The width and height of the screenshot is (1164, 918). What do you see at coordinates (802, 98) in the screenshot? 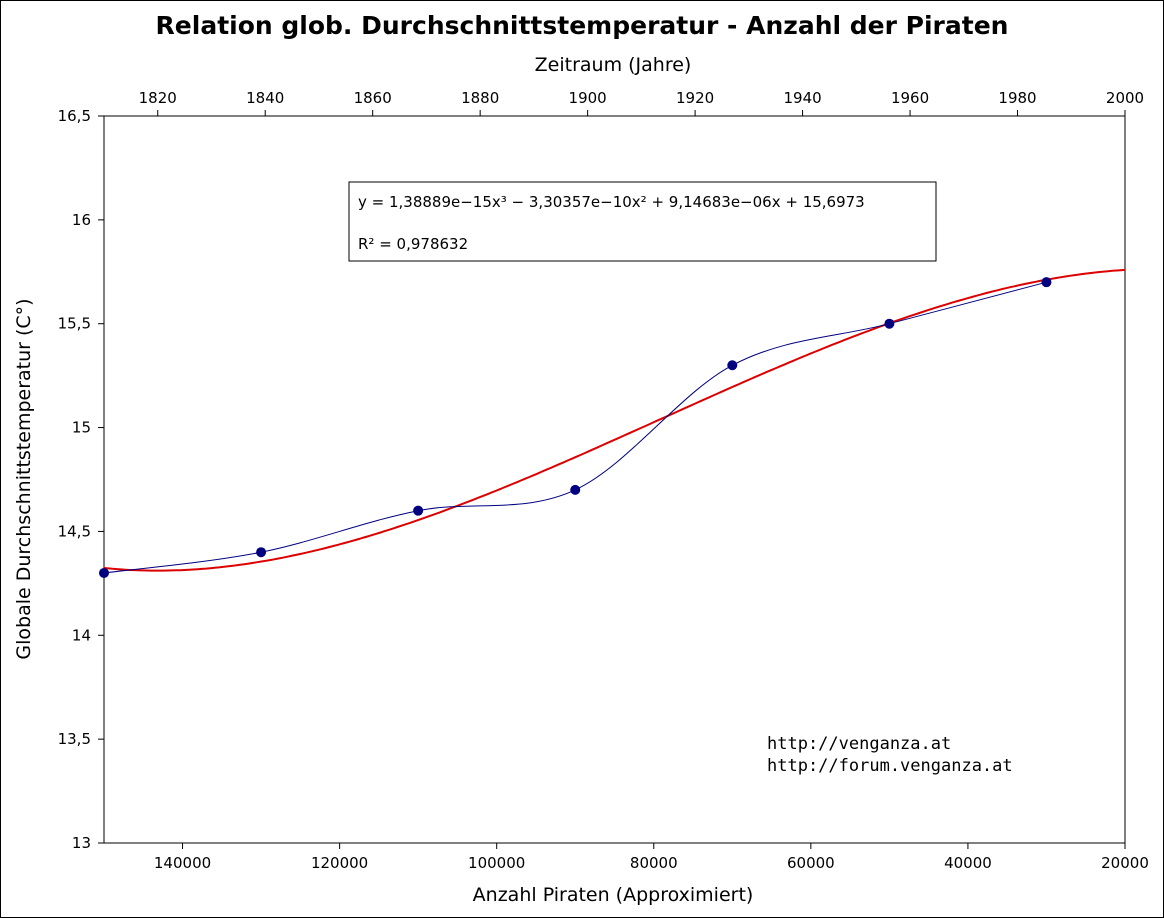
I see `top-tick-label: 1940` at bounding box center [802, 98].